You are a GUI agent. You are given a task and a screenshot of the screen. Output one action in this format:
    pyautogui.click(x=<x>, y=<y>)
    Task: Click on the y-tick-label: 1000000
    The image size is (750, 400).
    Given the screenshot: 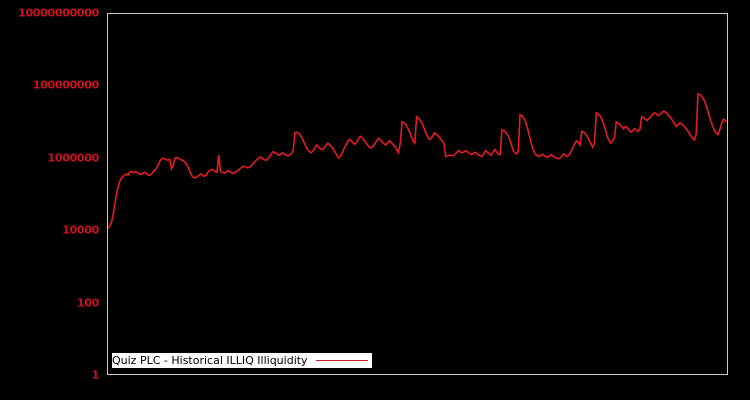 What is the action you would take?
    pyautogui.click(x=73, y=158)
    